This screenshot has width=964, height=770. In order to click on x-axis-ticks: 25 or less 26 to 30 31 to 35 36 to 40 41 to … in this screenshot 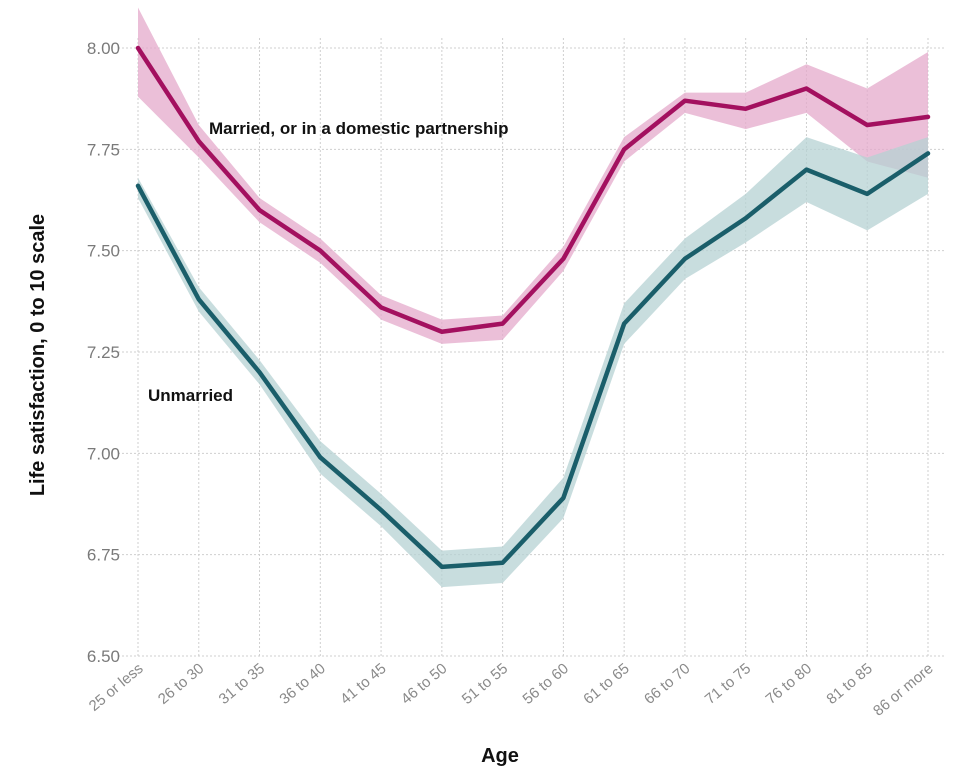, I will do `click(511, 690)`.